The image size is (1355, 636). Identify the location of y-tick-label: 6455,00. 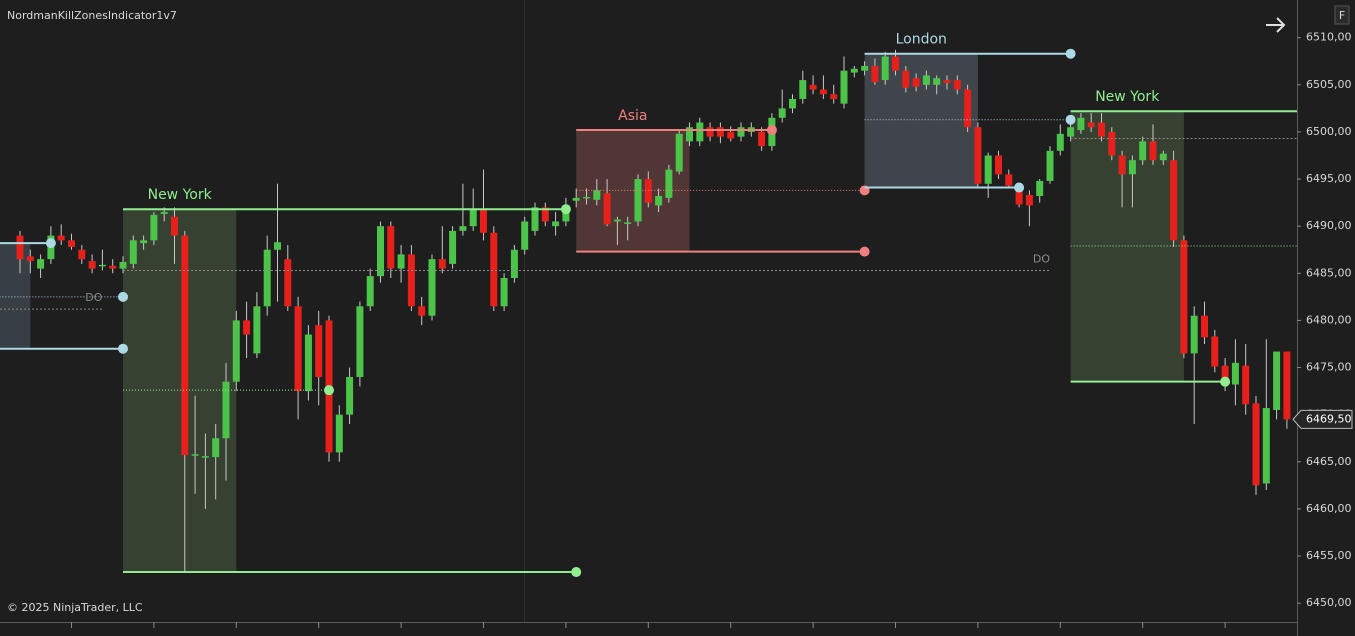
(1329, 555).